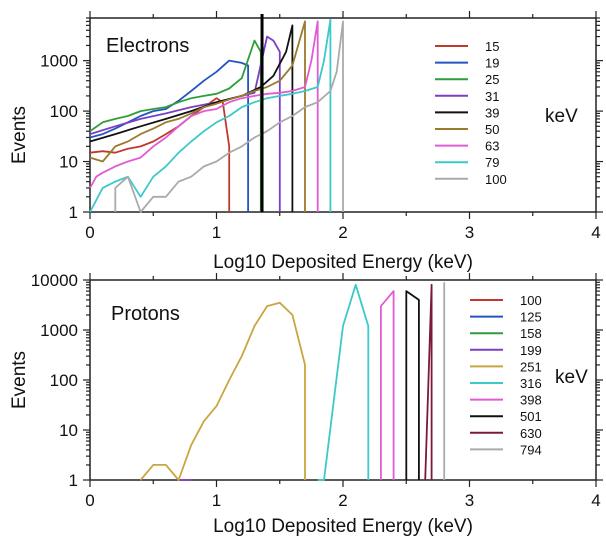 Image resolution: width=606 pixels, height=541 pixels. Describe the element at coordinates (531, 400) in the screenshot. I see `protons-legend-label-398: 398` at that location.